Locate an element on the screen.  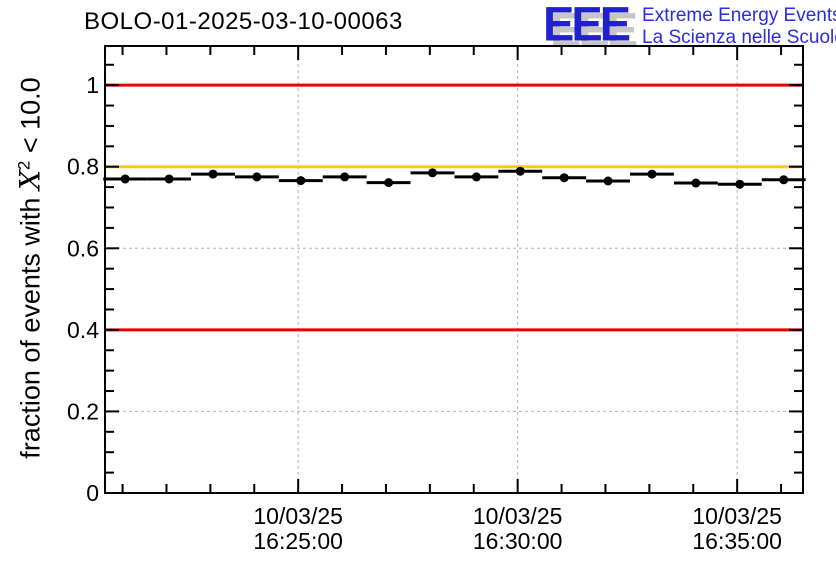
eee-logo-line2: La Scienza nelle Scuole is located at coordinates (739, 37).